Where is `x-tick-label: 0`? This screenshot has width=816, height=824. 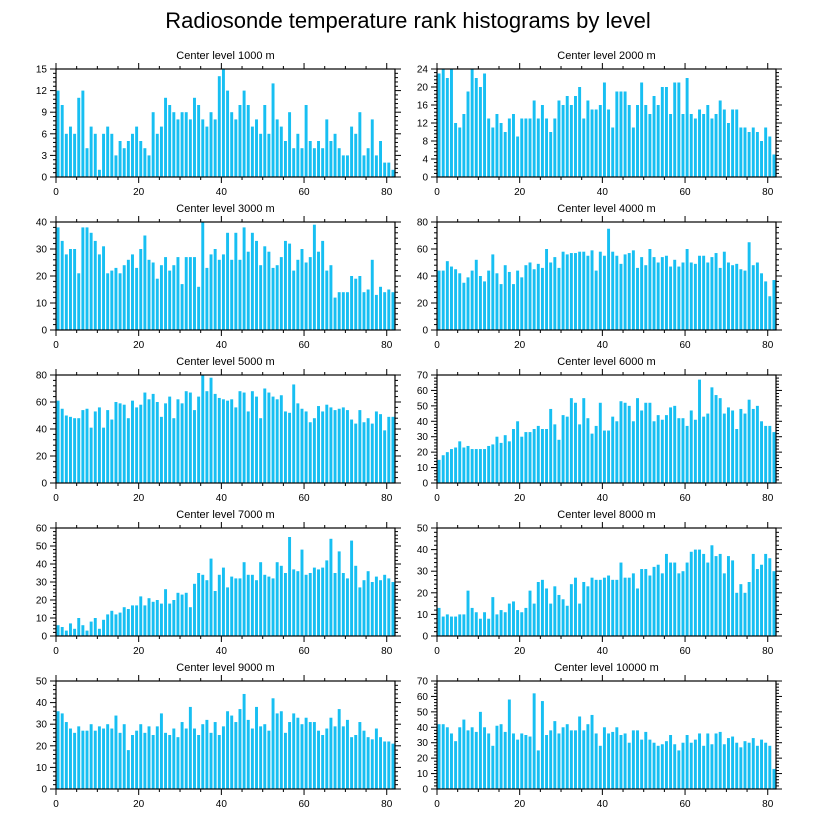 x-tick-label: 0 is located at coordinates (56, 192).